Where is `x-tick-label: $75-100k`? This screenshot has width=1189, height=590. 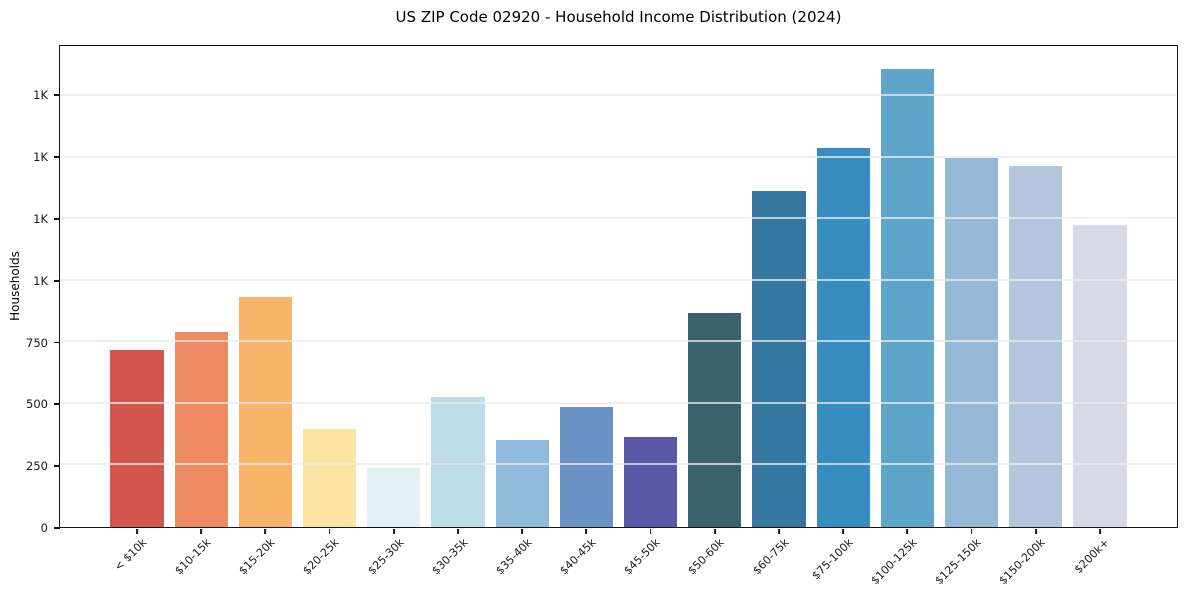 x-tick-label: $75-100k is located at coordinates (832, 559).